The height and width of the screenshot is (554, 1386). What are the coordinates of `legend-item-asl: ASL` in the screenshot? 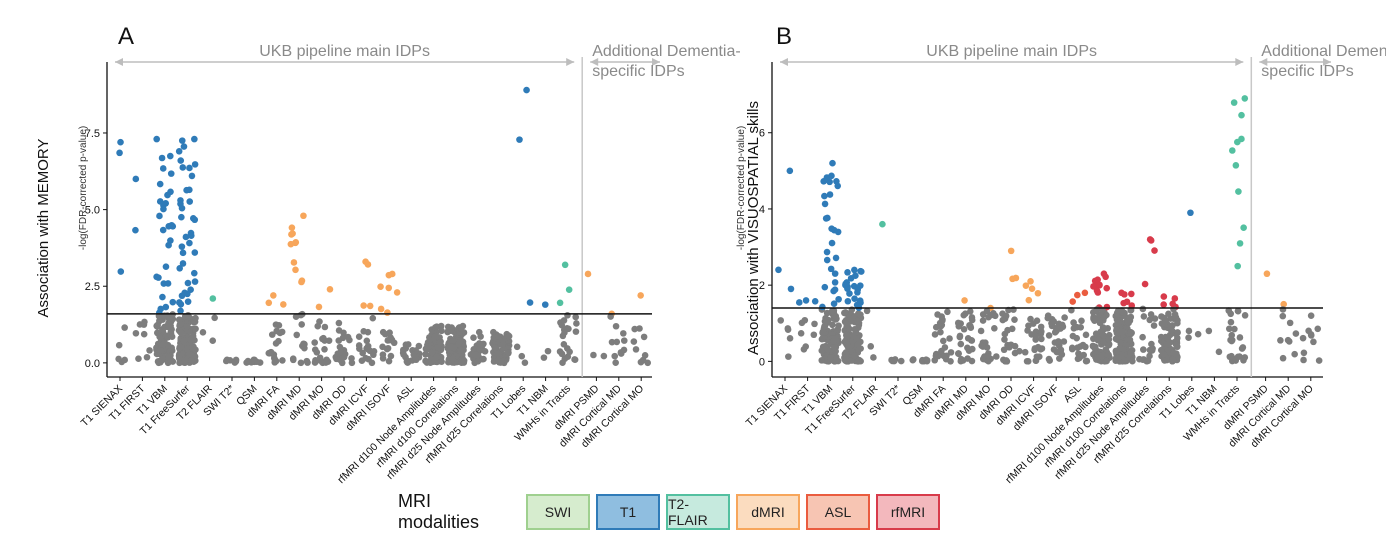 It's located at (838, 512).